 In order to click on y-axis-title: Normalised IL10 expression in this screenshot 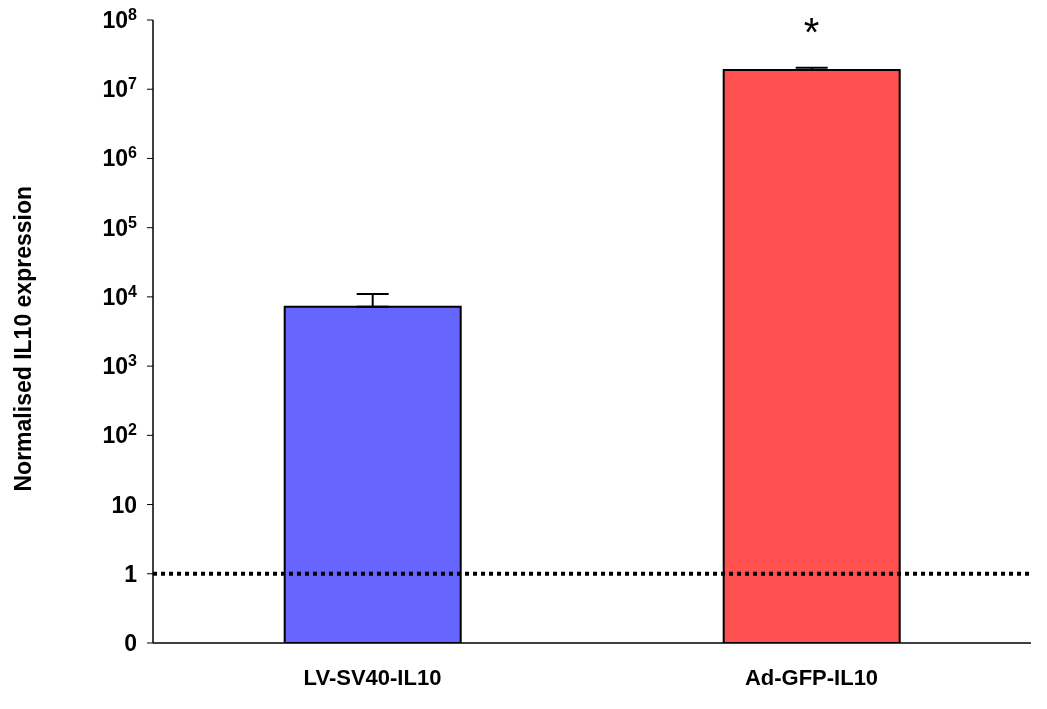, I will do `click(23, 338)`.